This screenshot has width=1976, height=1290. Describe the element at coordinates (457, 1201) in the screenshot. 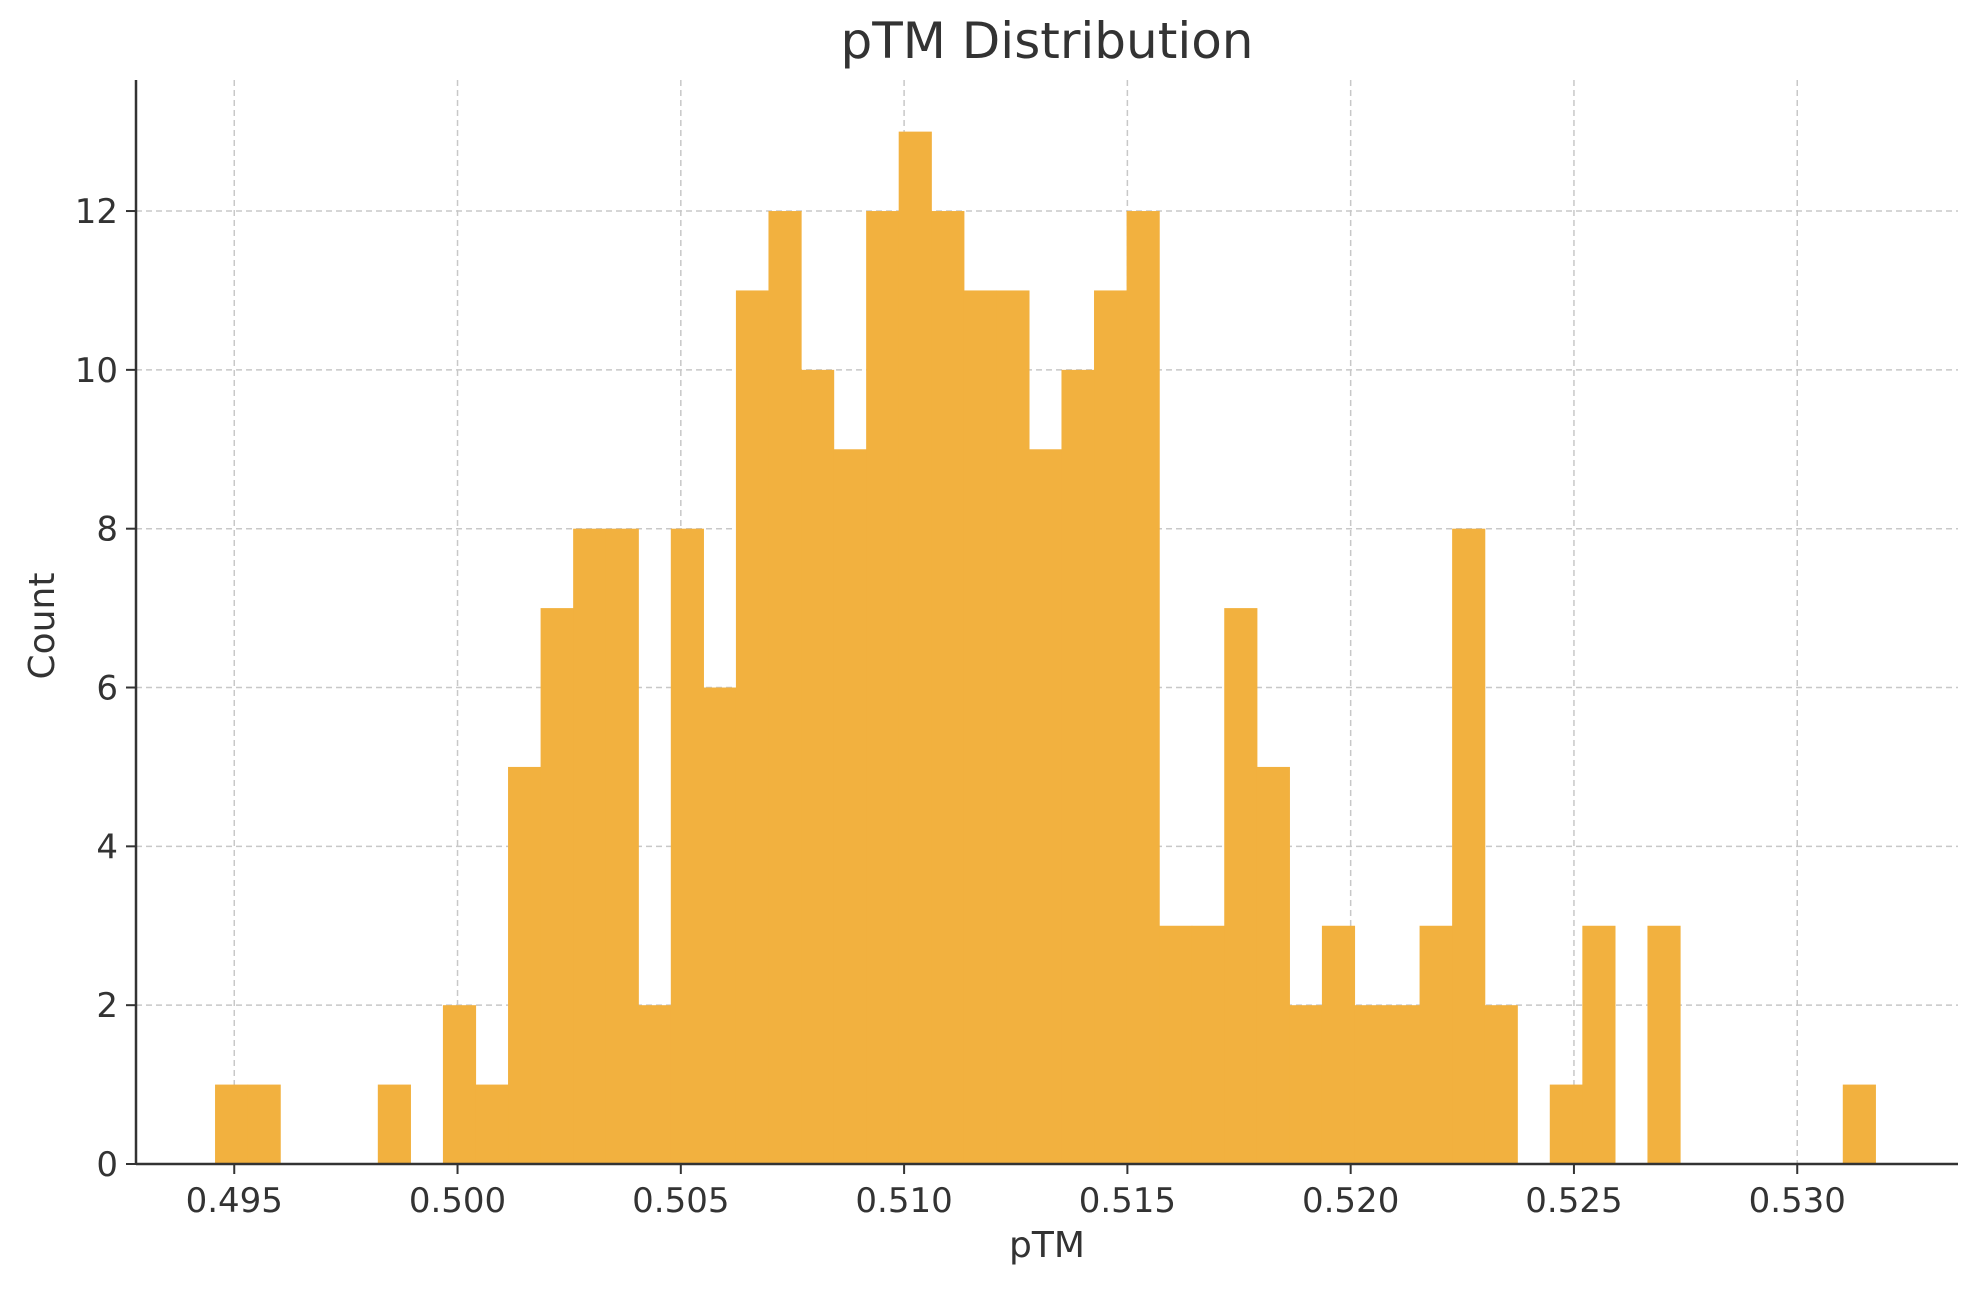

I see `x-tick-label: 0.500` at that location.